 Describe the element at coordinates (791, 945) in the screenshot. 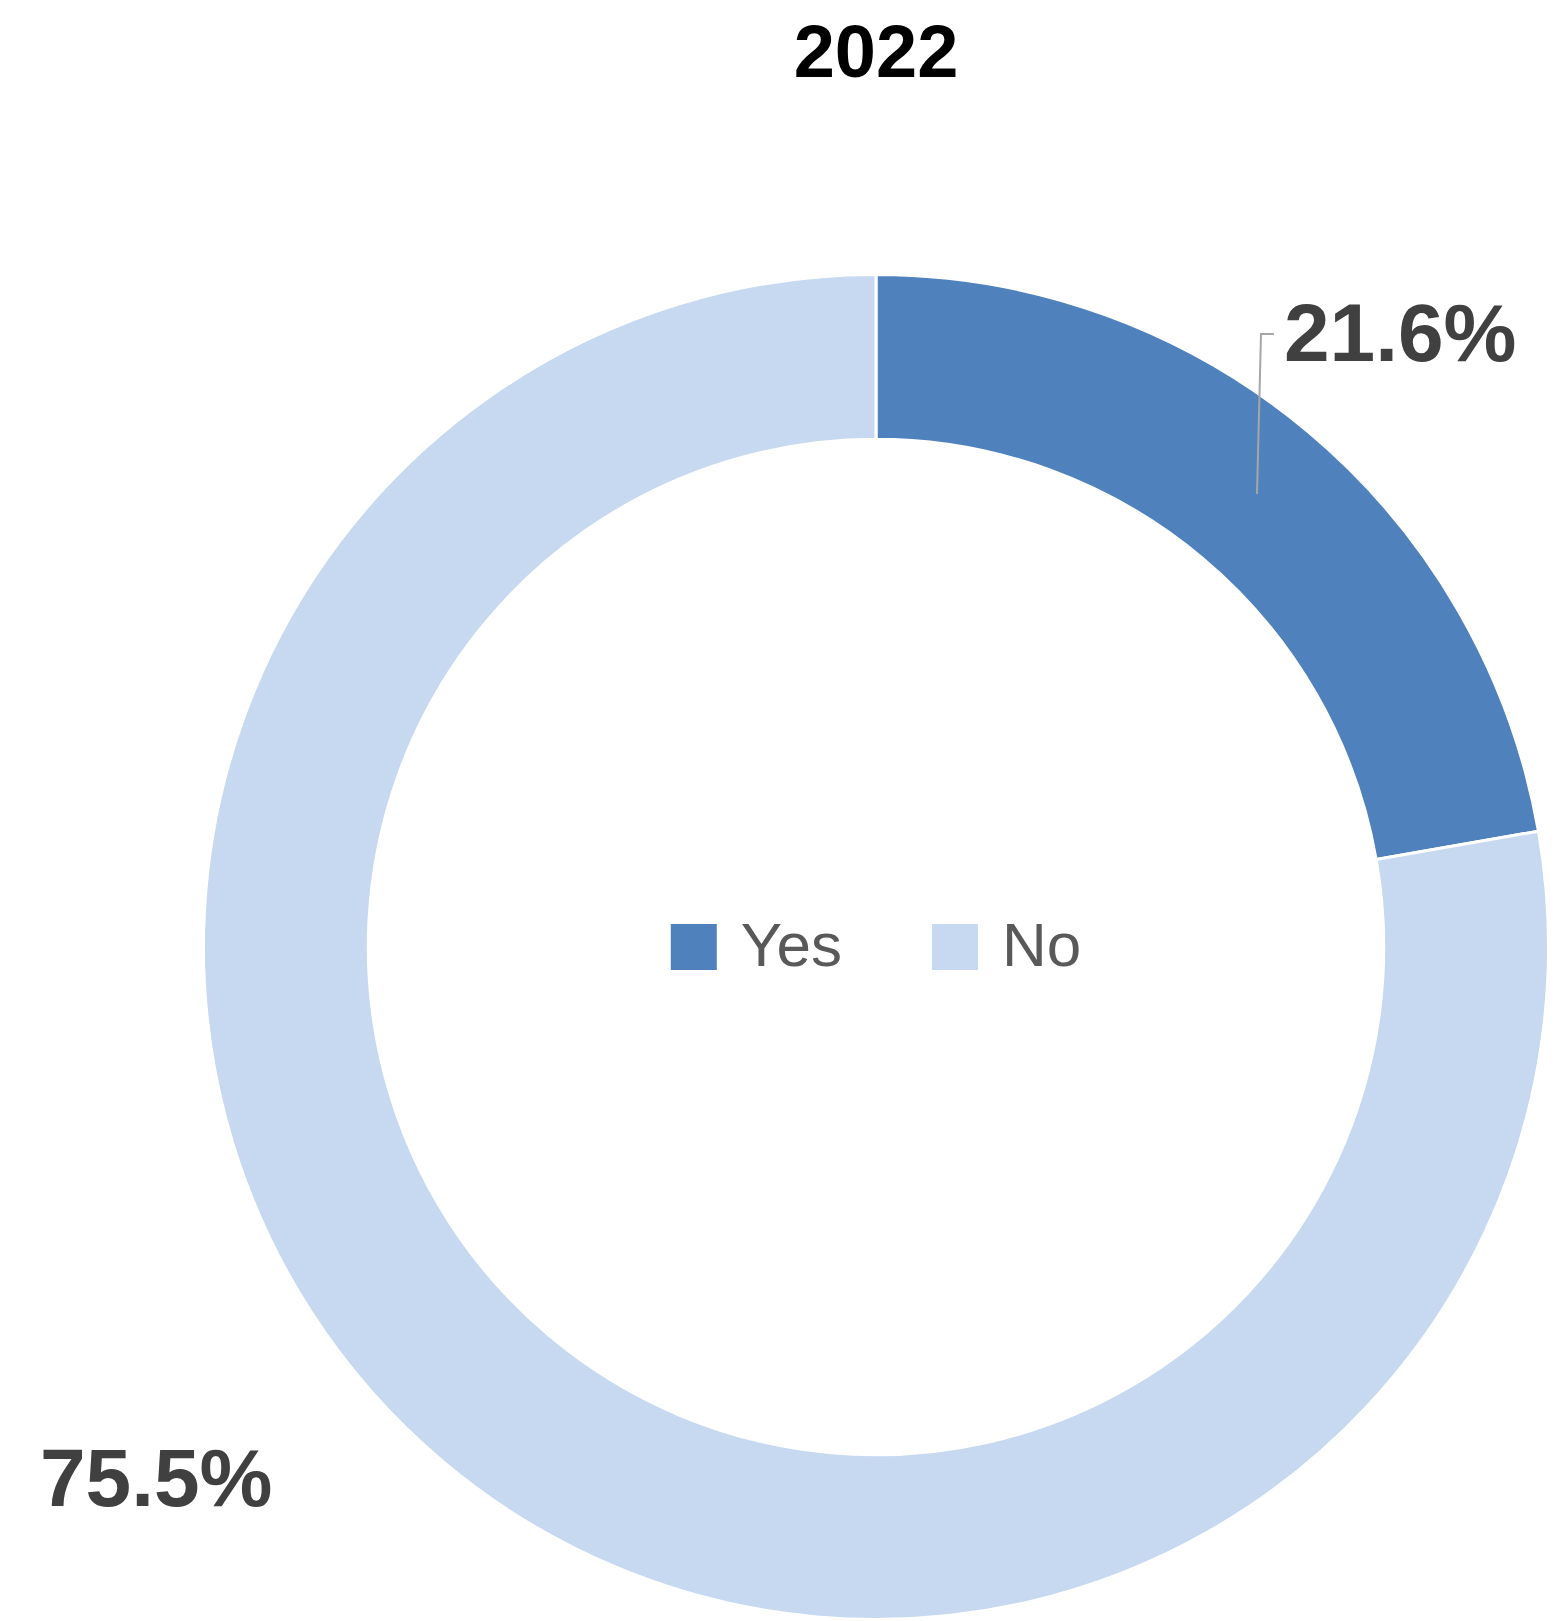

I see `legend-label: Yes` at that location.